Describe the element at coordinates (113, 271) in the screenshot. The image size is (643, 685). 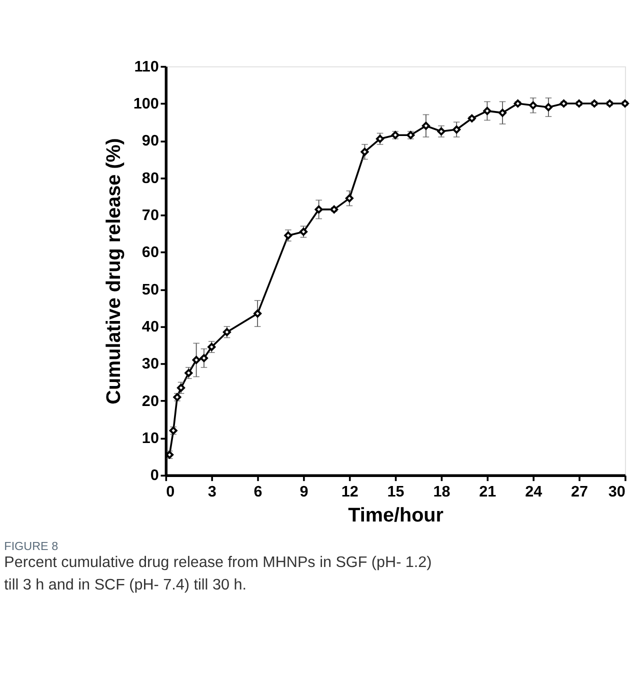
I see `y-axis-title: Cumulative drug release (%)` at that location.